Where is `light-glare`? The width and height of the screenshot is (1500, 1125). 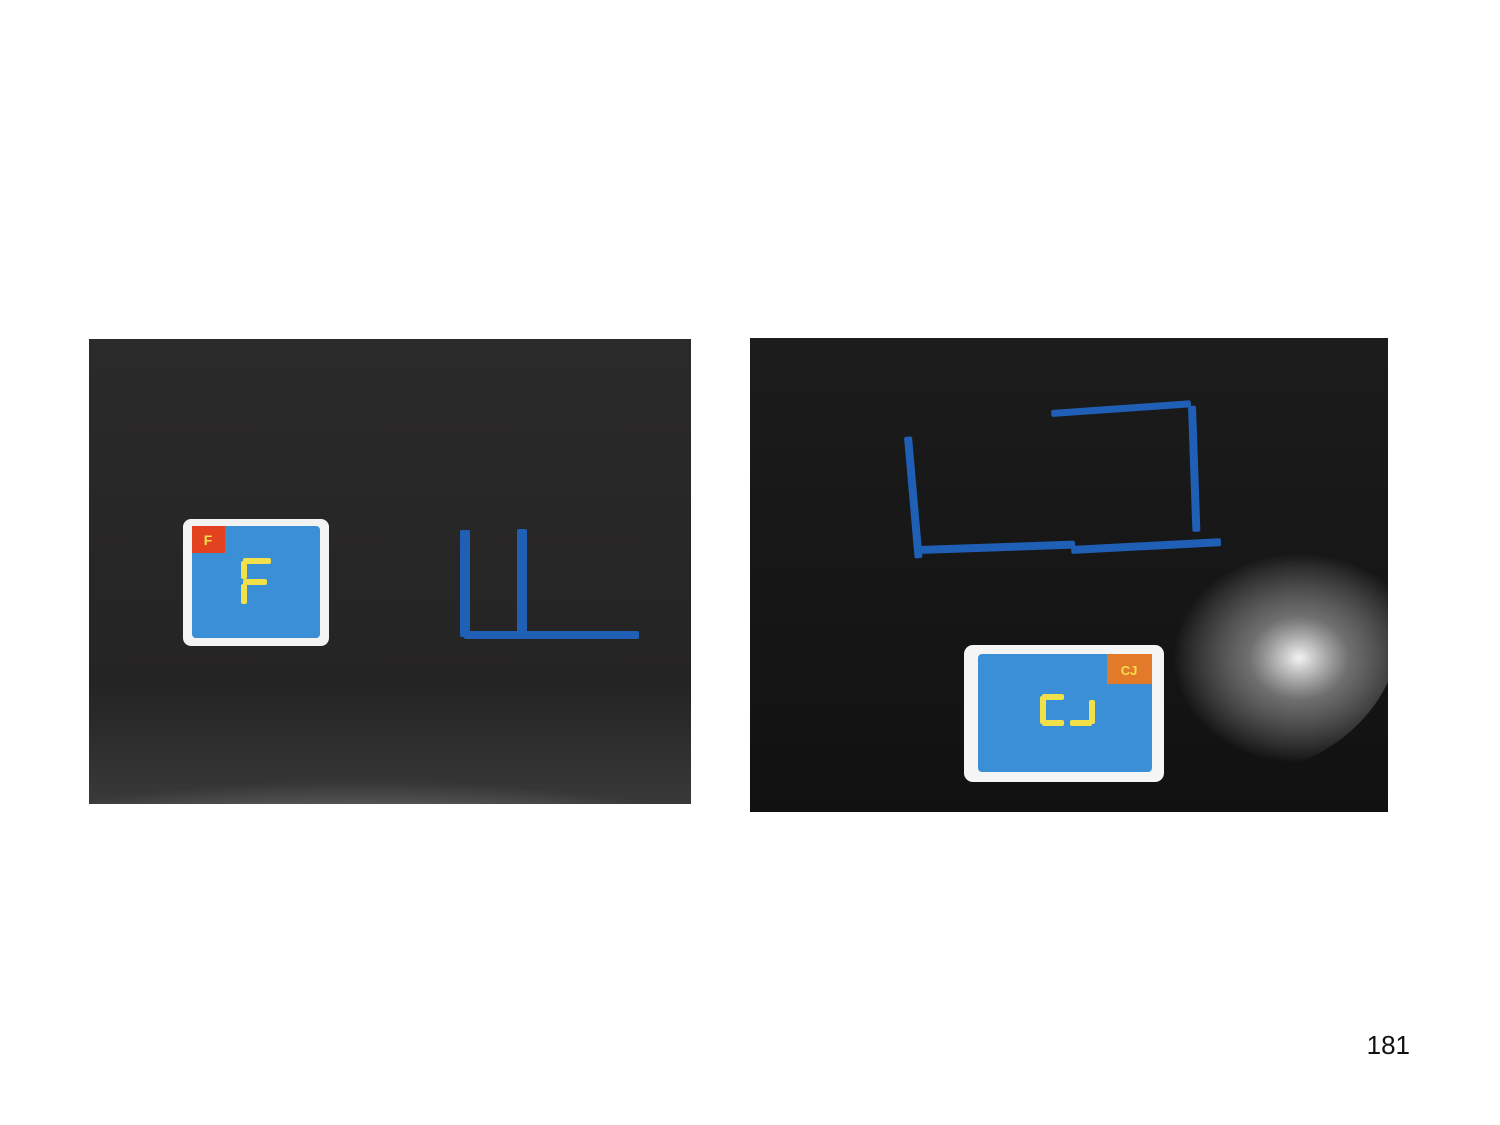
light-glare is located at coordinates (389, 771).